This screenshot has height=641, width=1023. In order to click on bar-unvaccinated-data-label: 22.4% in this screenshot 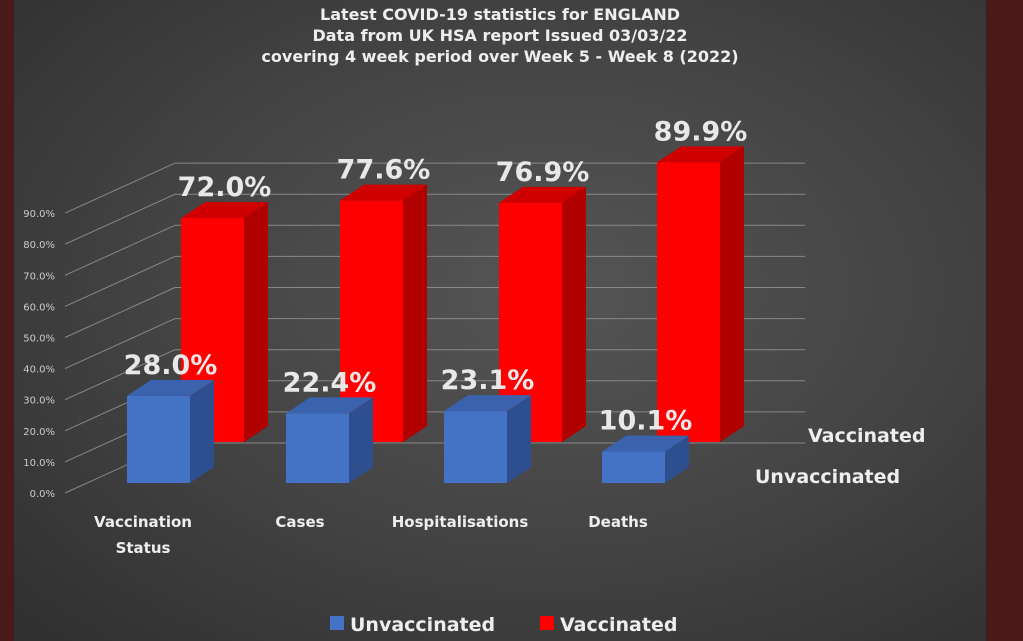, I will do `click(330, 382)`.